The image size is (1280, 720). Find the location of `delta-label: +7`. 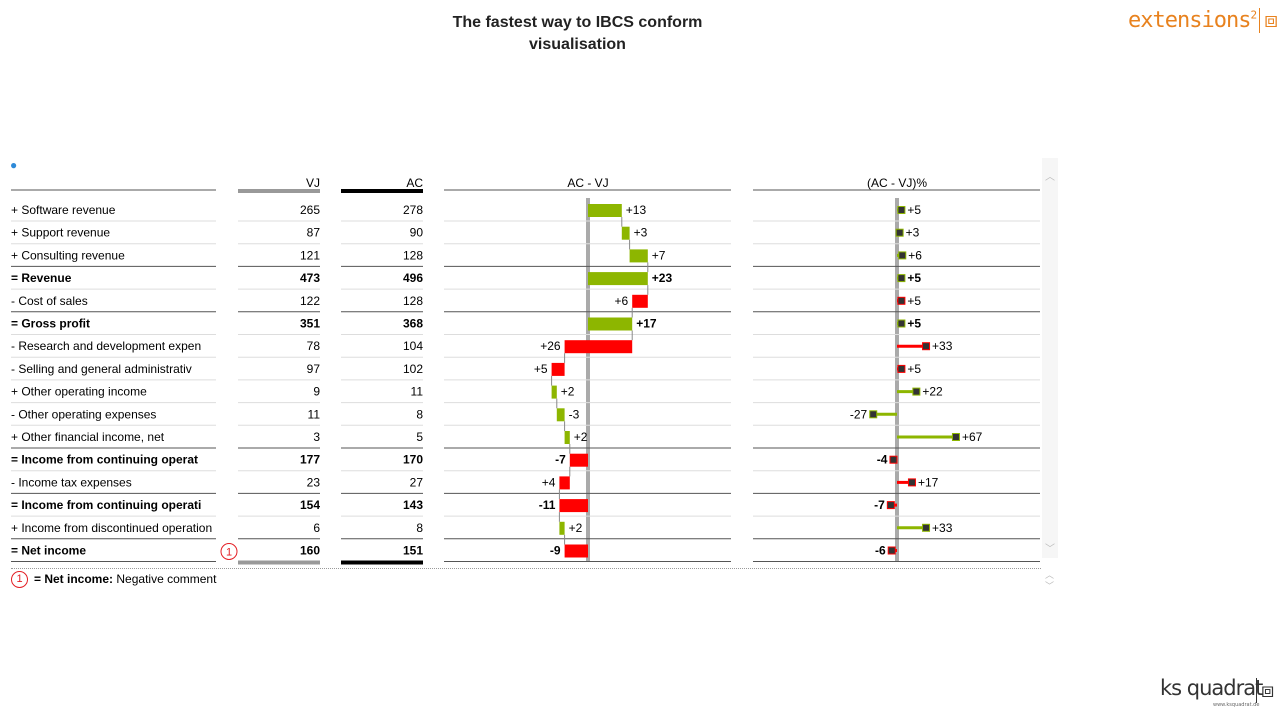

delta-label: +7 is located at coordinates (659, 255).